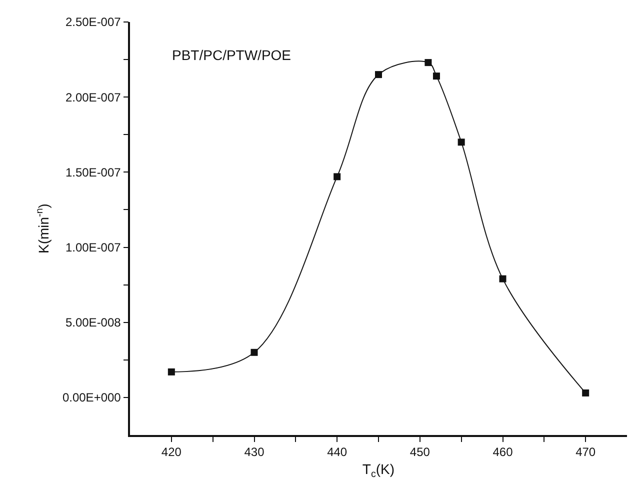  I want to click on y-tick-label: 2.00E-007, so click(93, 97).